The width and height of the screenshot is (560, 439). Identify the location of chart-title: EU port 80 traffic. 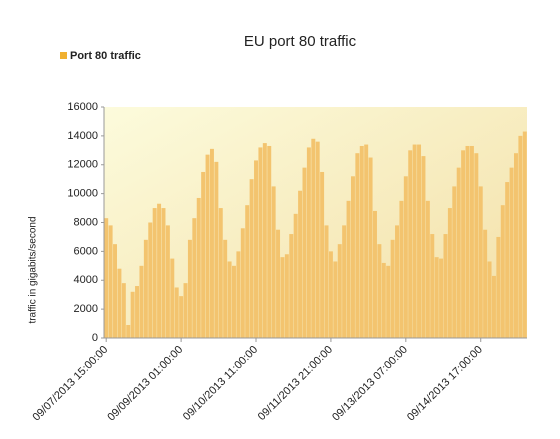
(300, 41).